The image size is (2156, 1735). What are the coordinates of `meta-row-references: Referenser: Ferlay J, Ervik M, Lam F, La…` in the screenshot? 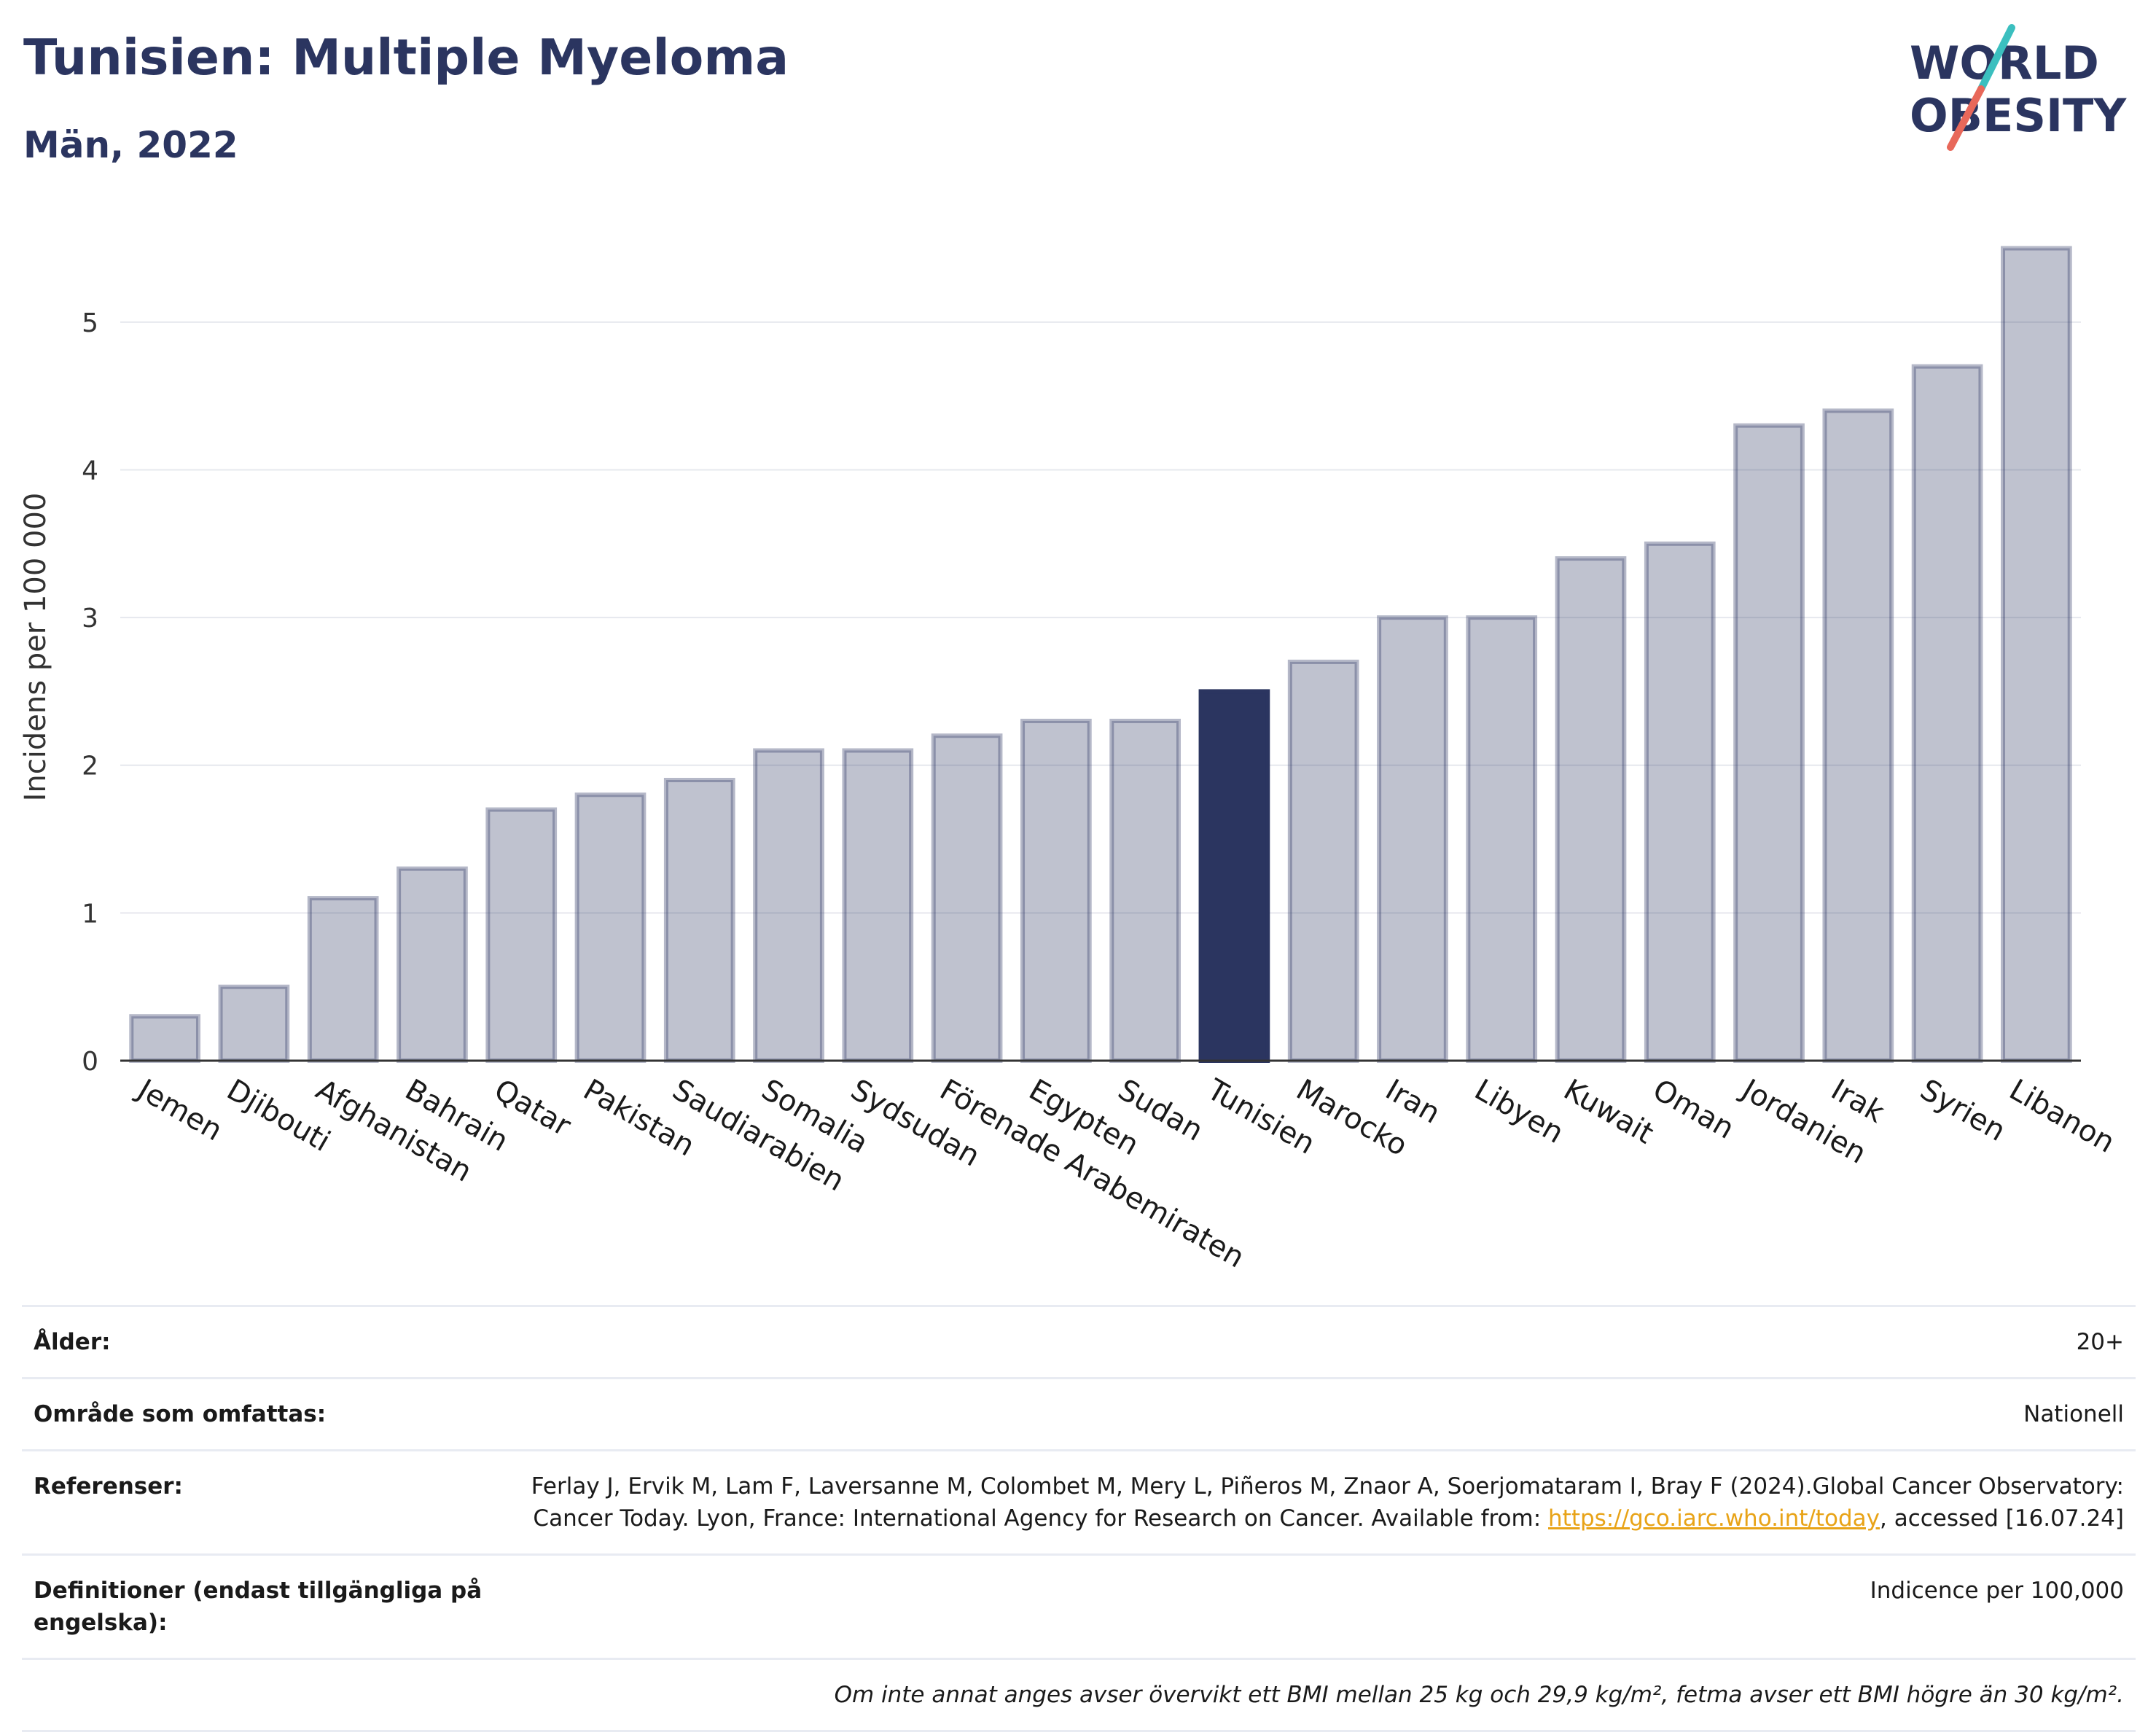 It's located at (1079, 1503).